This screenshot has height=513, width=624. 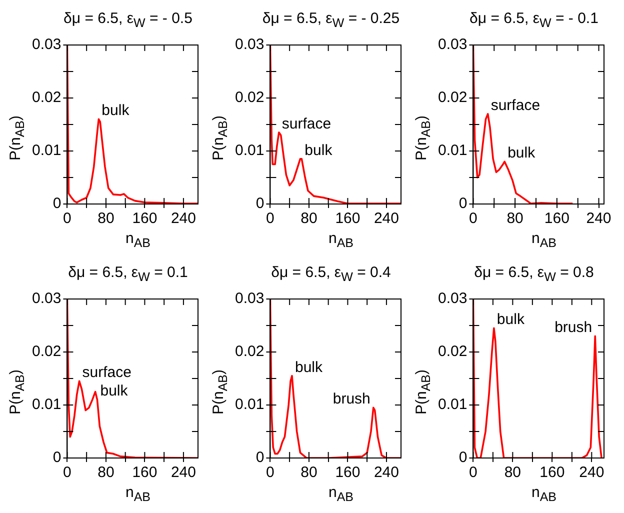 What do you see at coordinates (331, 20) in the screenshot?
I see `chart-title: δμ = 6.5, ε$_{W}$ = - 0.25` at bounding box center [331, 20].